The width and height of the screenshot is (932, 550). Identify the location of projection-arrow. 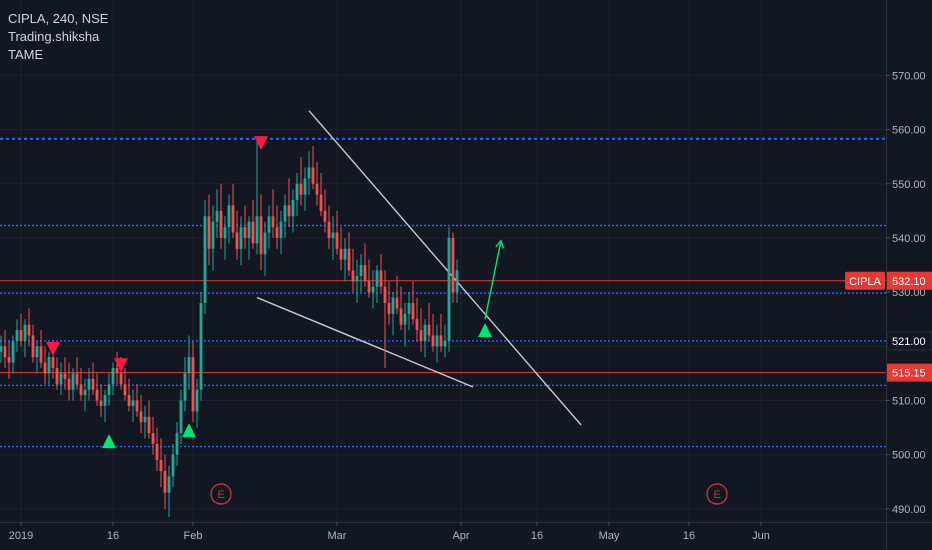
(493, 280).